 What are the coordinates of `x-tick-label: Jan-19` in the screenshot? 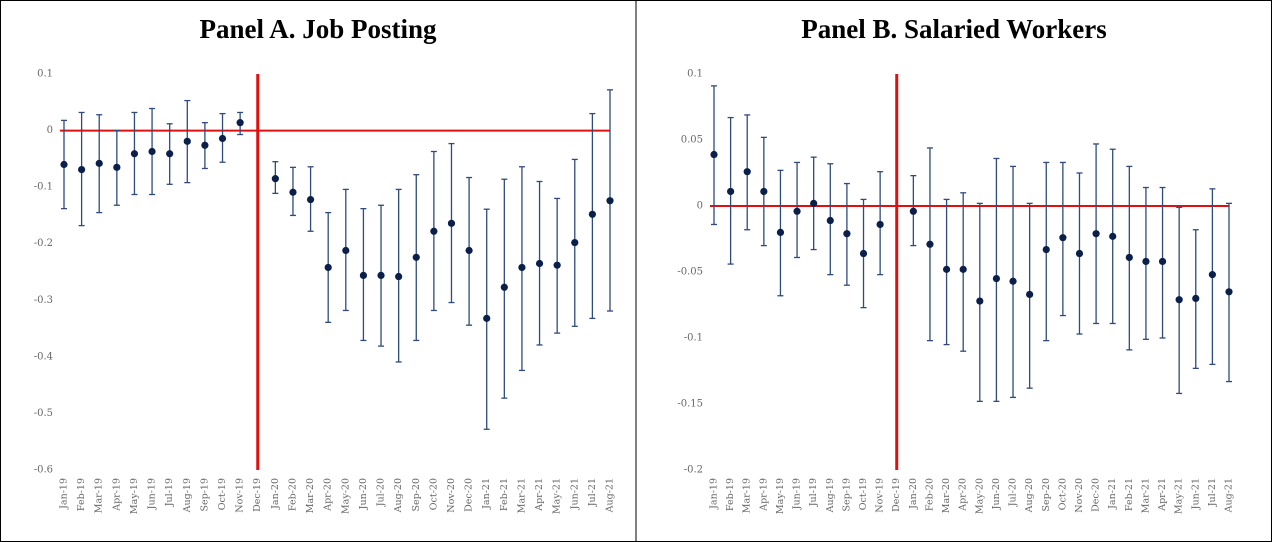 It's located at (714, 494).